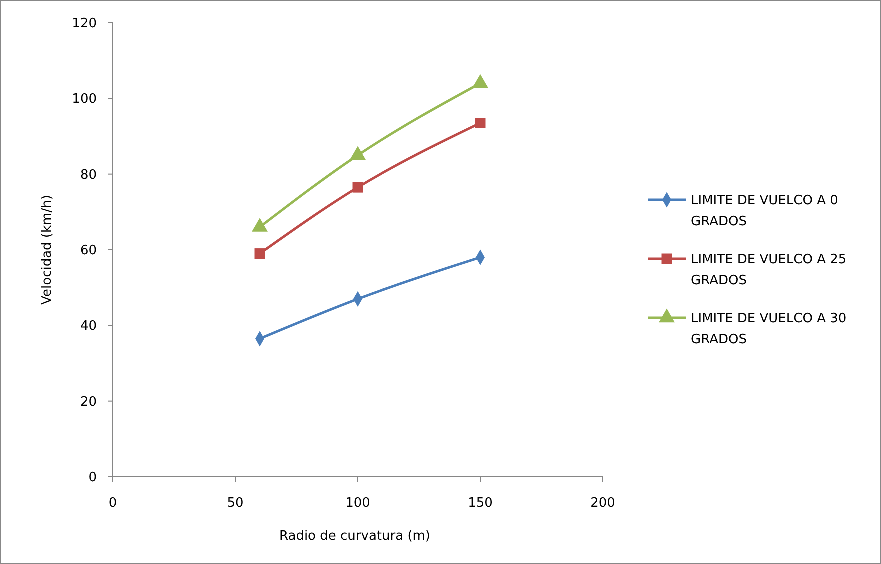 Image resolution: width=881 pixels, height=564 pixels. What do you see at coordinates (764, 212) in the screenshot?
I see `legend-label: LIMITE DE VUELCO A 0 GRADOS` at bounding box center [764, 212].